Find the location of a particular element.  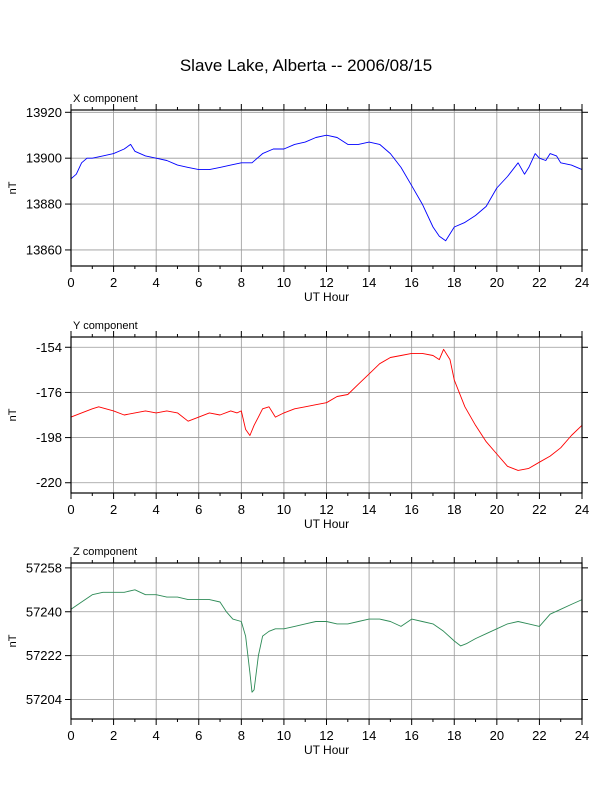

figure-title: Slave Lake, Alberta -- 2006/08/15 is located at coordinates (306, 65).